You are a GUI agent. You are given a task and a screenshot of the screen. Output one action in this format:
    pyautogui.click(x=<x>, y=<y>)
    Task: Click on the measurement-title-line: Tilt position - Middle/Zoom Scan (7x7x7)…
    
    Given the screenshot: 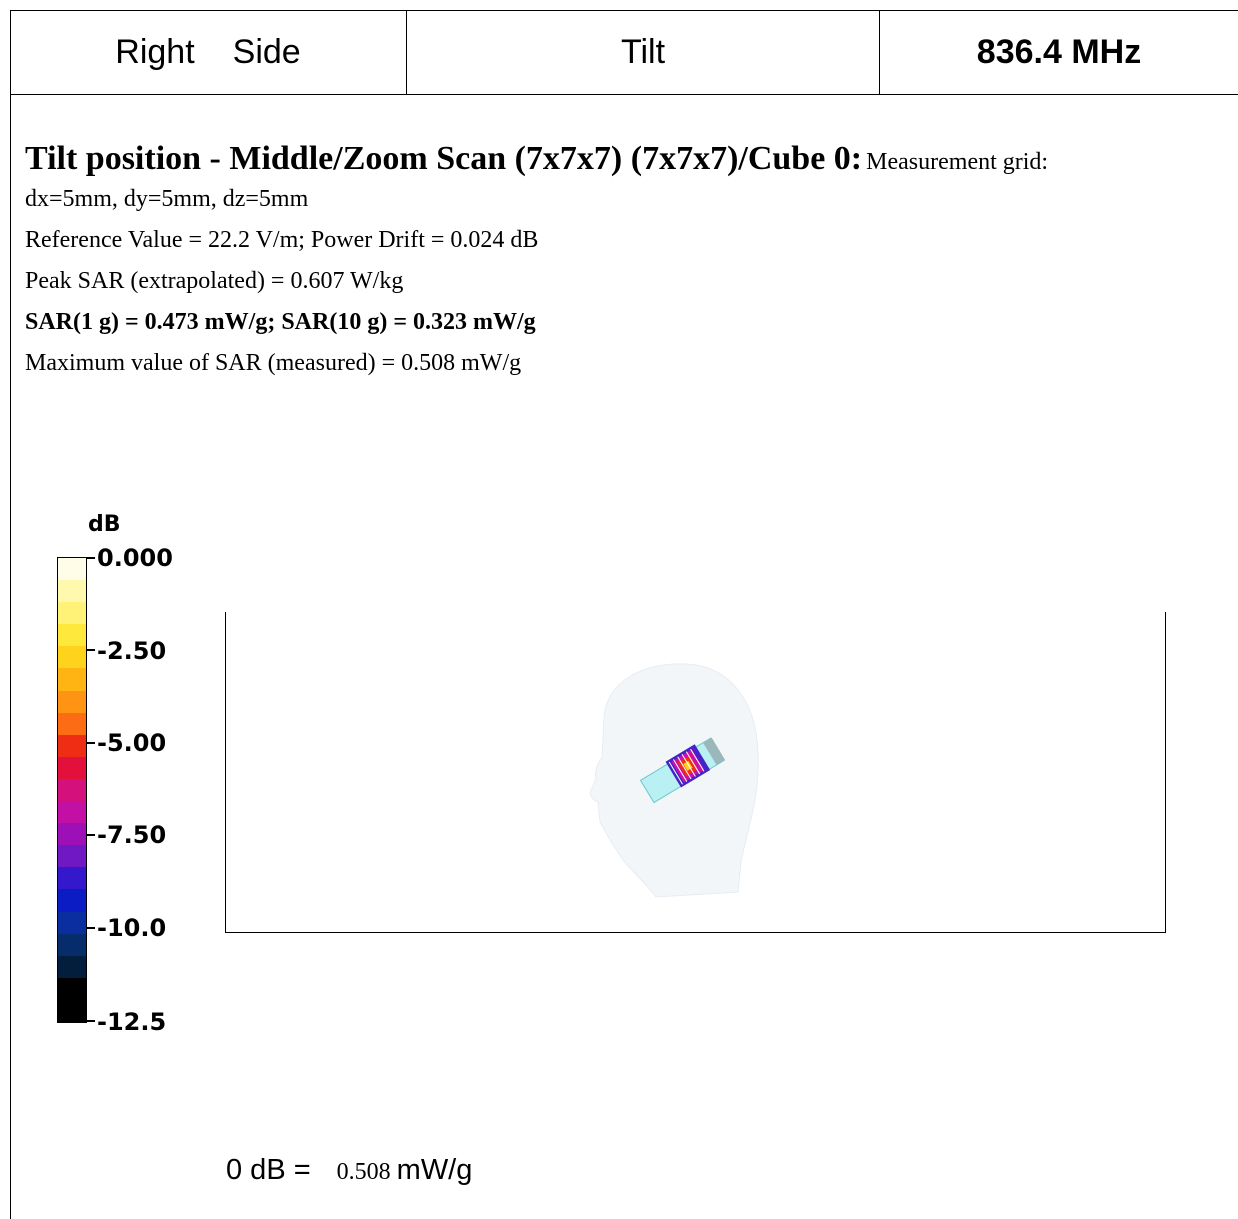 What is the action you would take?
    pyautogui.click(x=536, y=159)
    